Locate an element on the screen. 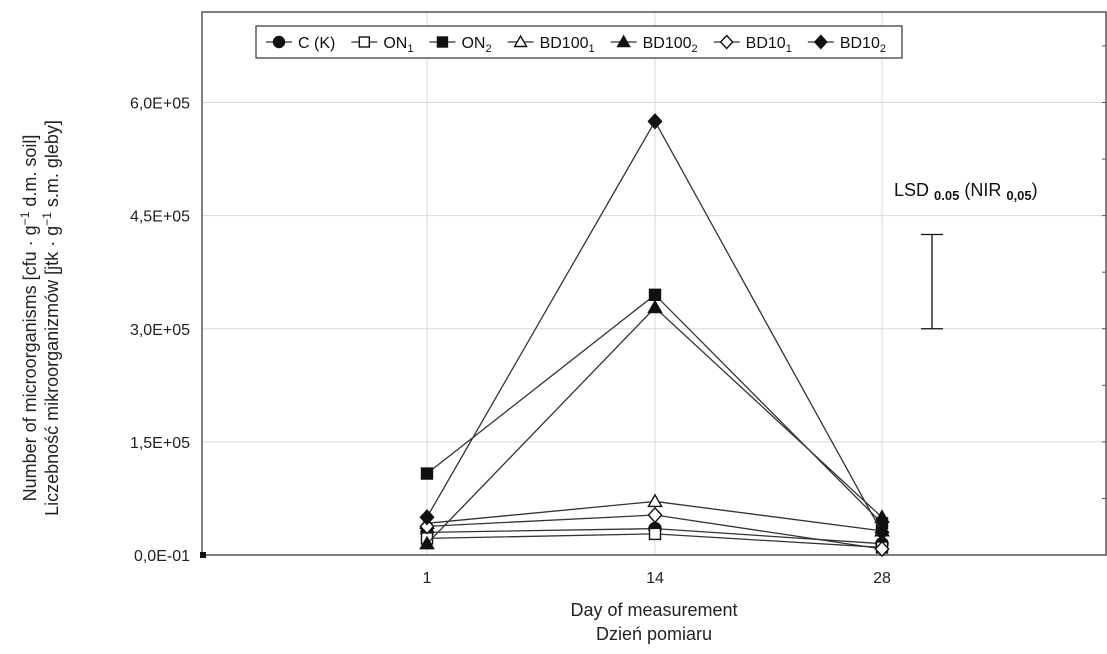 This screenshot has width=1107, height=654. legend-item: BD1001 is located at coordinates (551, 44).